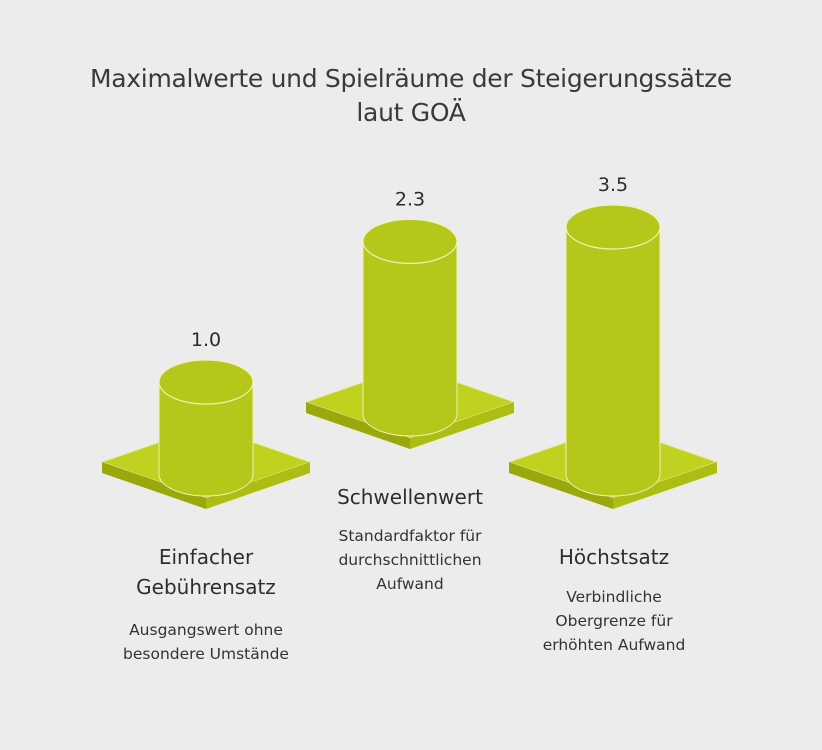 Image resolution: width=822 pixels, height=750 pixels. What do you see at coordinates (410, 584) in the screenshot?
I see `description-line: Aufwand` at bounding box center [410, 584].